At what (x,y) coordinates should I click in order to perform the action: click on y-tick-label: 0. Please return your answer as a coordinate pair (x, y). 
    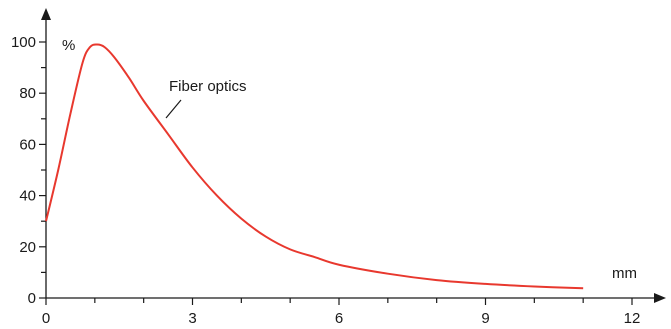
    Looking at the image, I should click on (32, 298).